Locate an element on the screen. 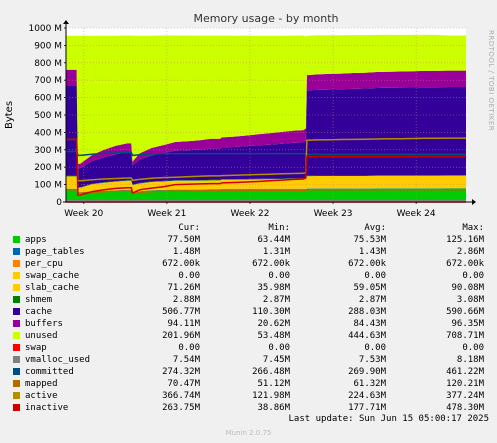 This screenshot has width=497, height=443. legend-label: swap is located at coordinates (36, 348).